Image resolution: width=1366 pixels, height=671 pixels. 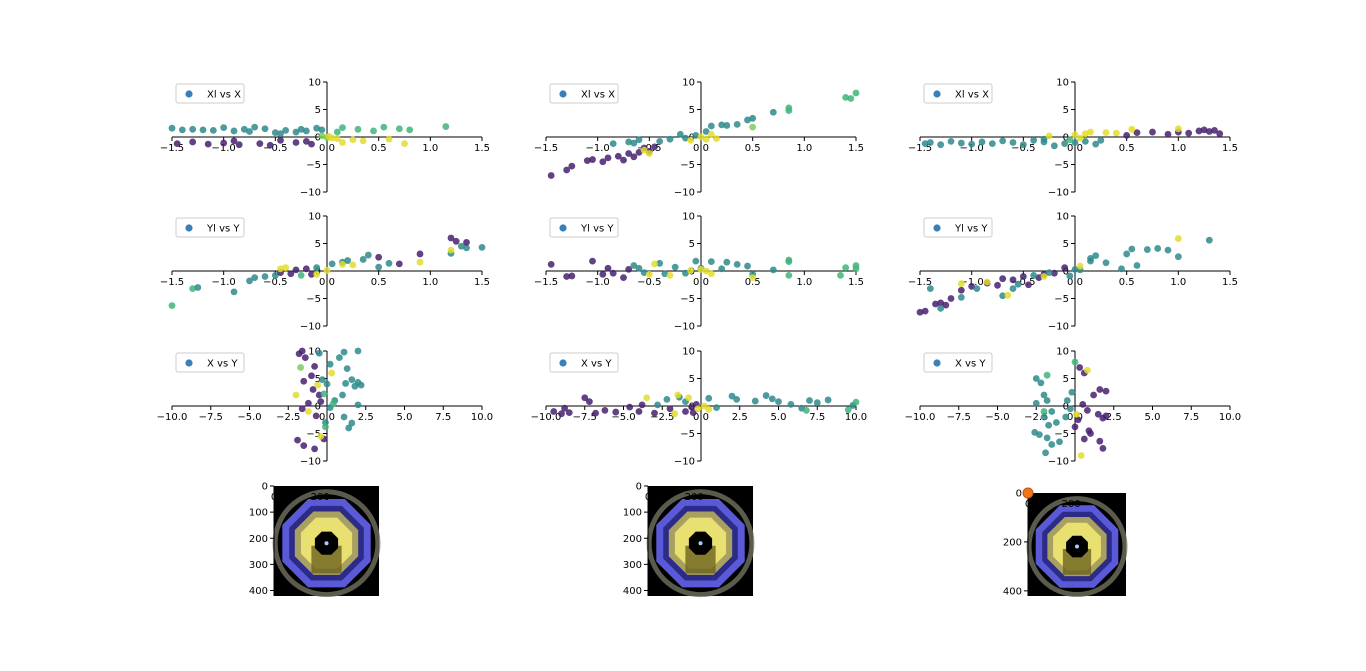 I want to click on center-dot, so click(x=326, y=543).